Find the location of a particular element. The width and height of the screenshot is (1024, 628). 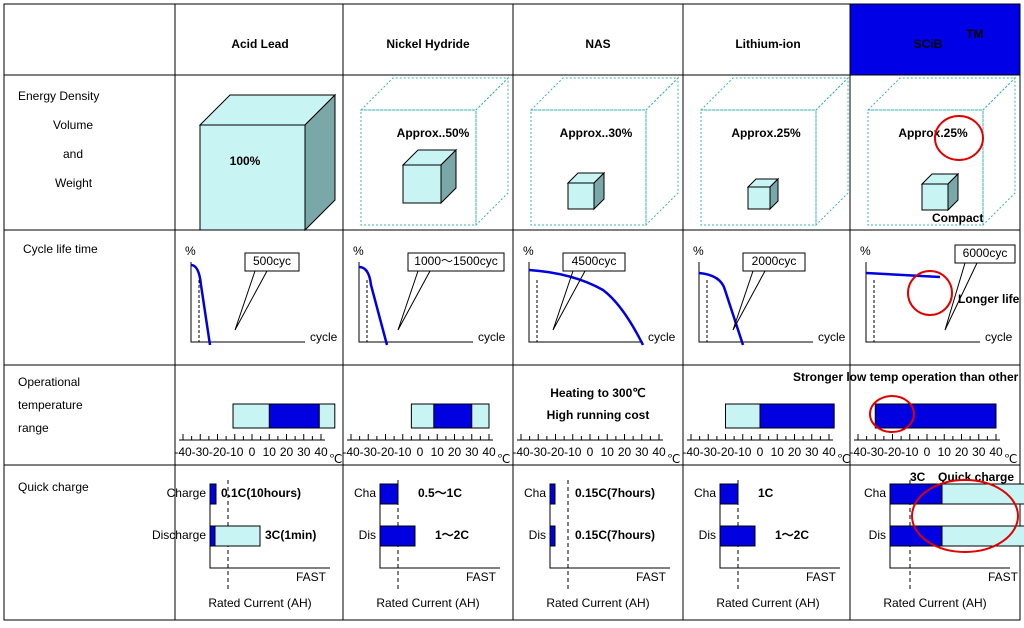

rate-label: 3C is located at coordinates (918, 477).